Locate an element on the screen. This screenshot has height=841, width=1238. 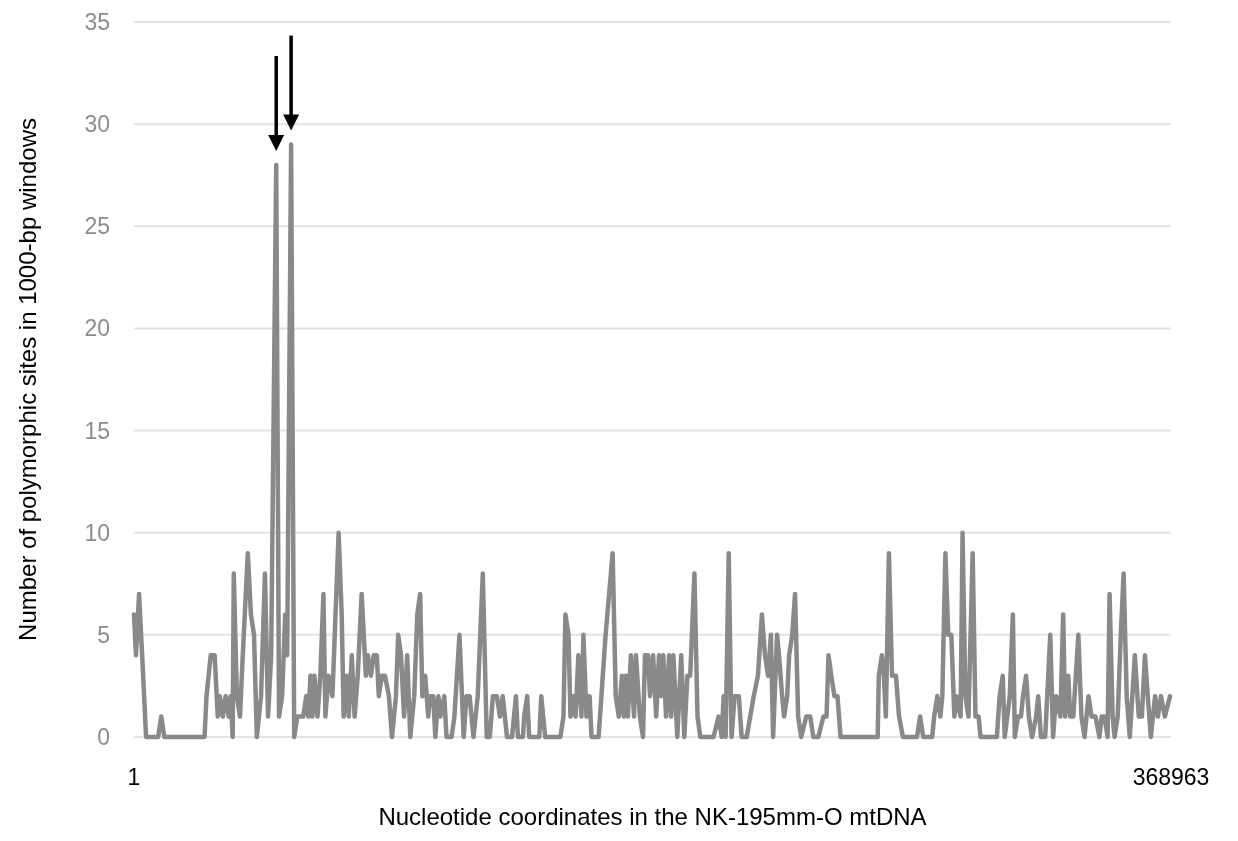
y-tick-label: 15 is located at coordinates (97, 430).